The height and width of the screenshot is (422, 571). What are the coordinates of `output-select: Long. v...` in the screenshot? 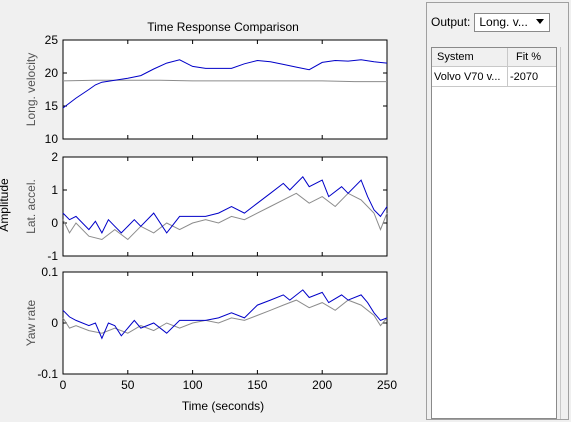 It's located at (512, 22).